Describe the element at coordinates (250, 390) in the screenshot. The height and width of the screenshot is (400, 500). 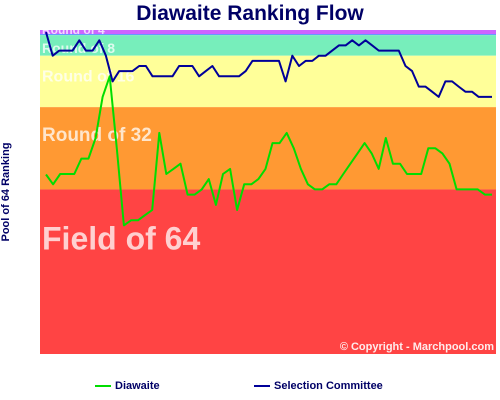
I see `legend: Diawaite Selection Committee` at that location.